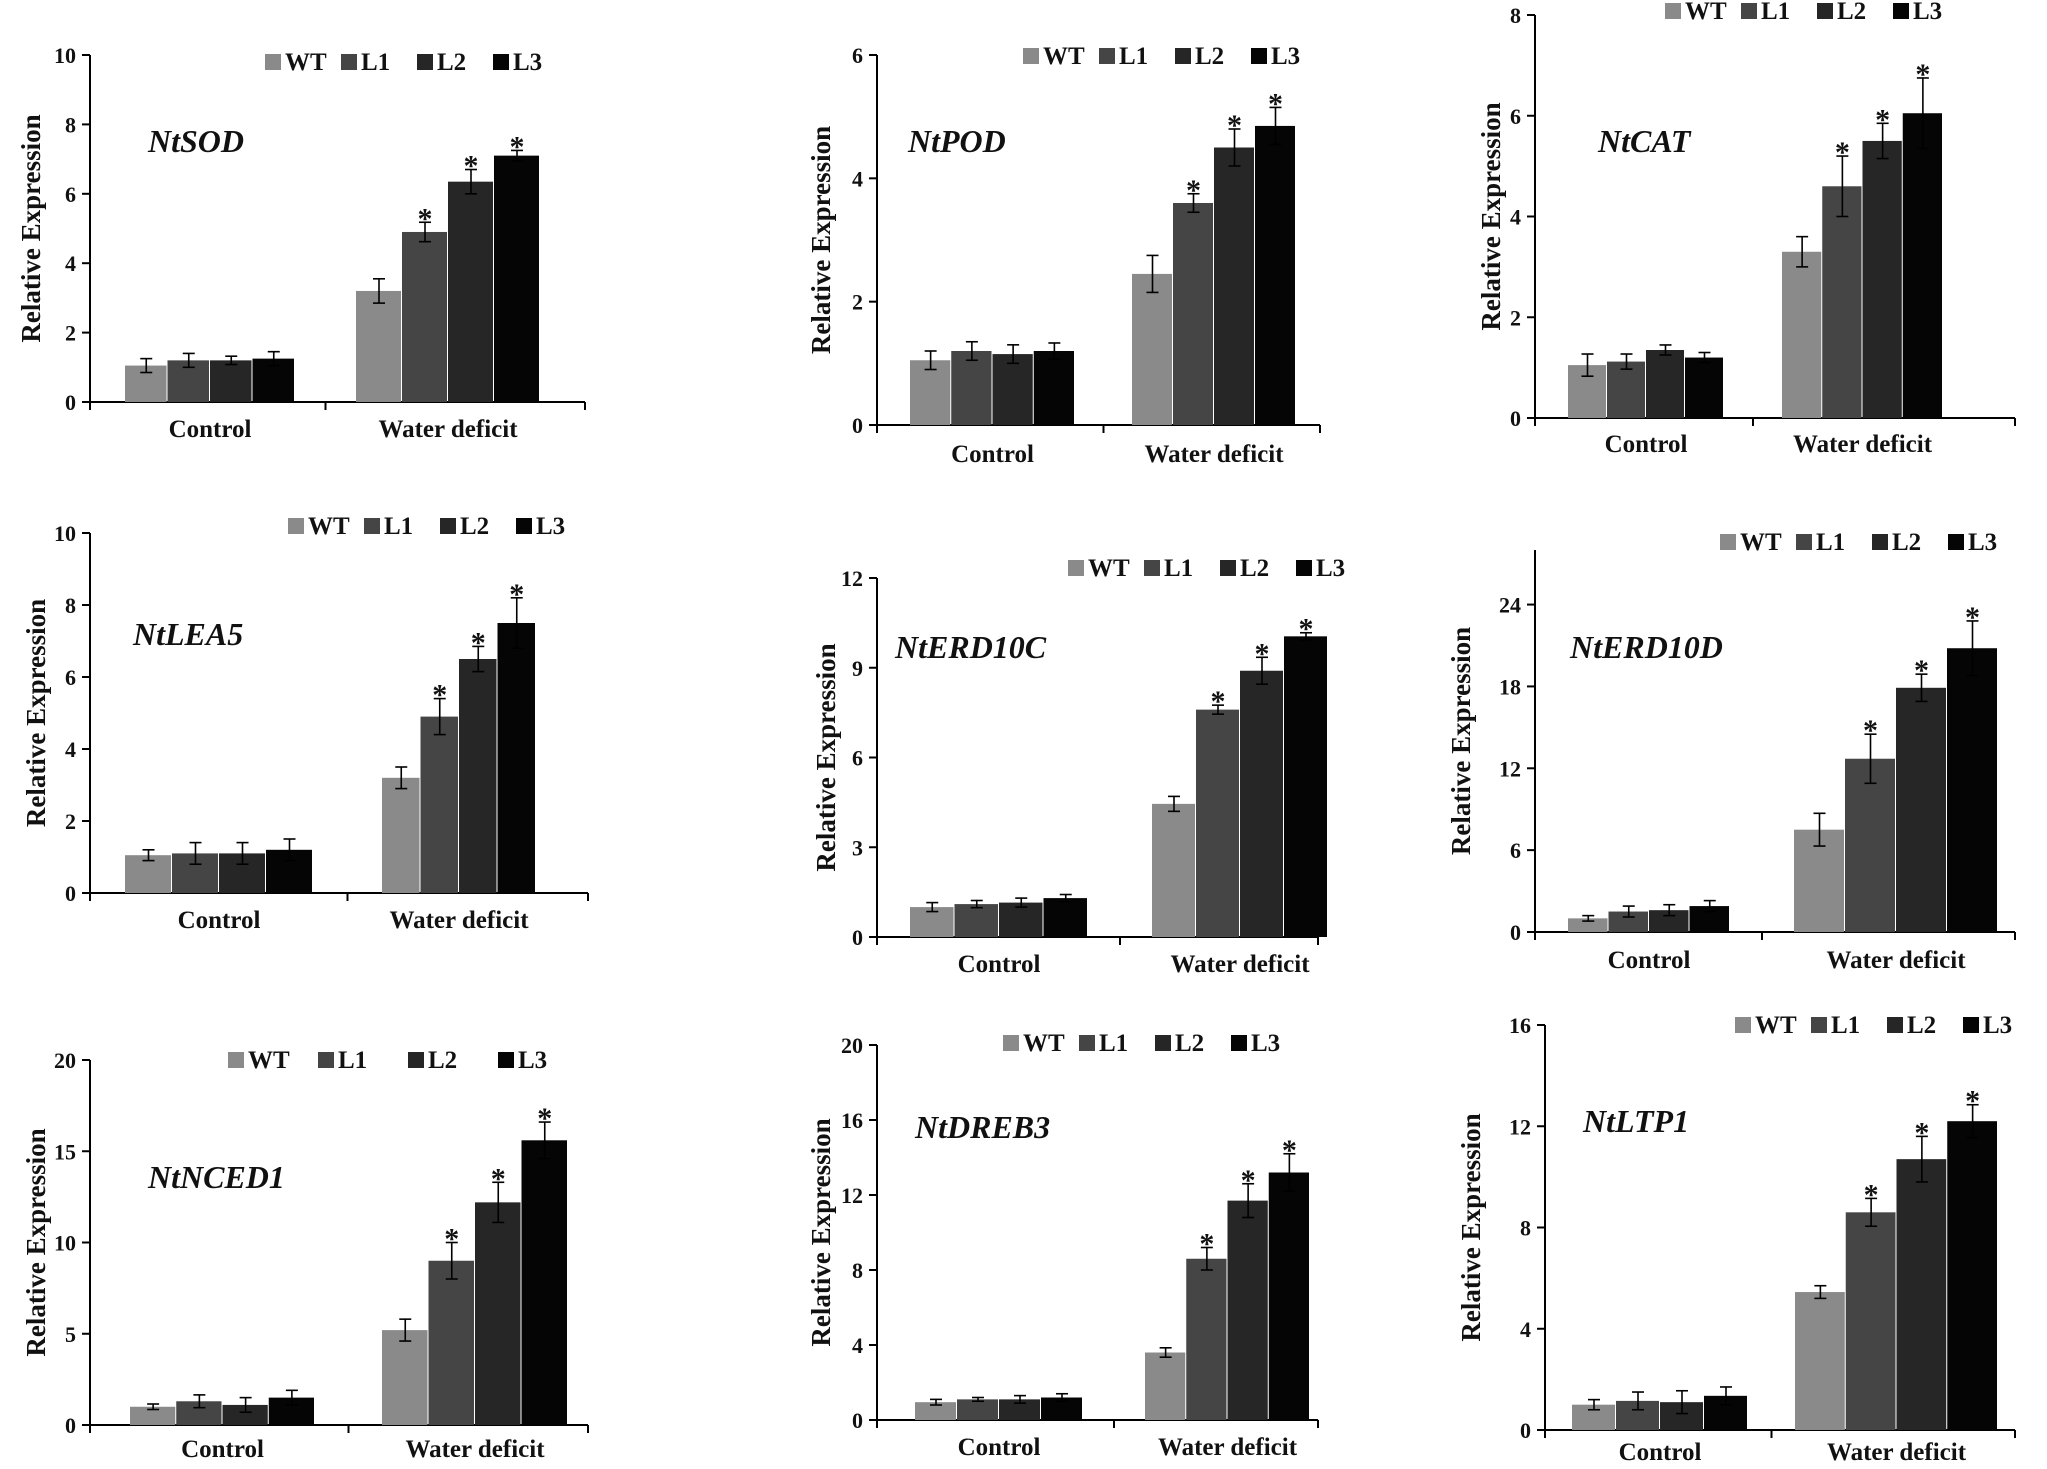 The image size is (2047, 1469). I want to click on chart-title: NtLTP1, so click(1635, 1121).